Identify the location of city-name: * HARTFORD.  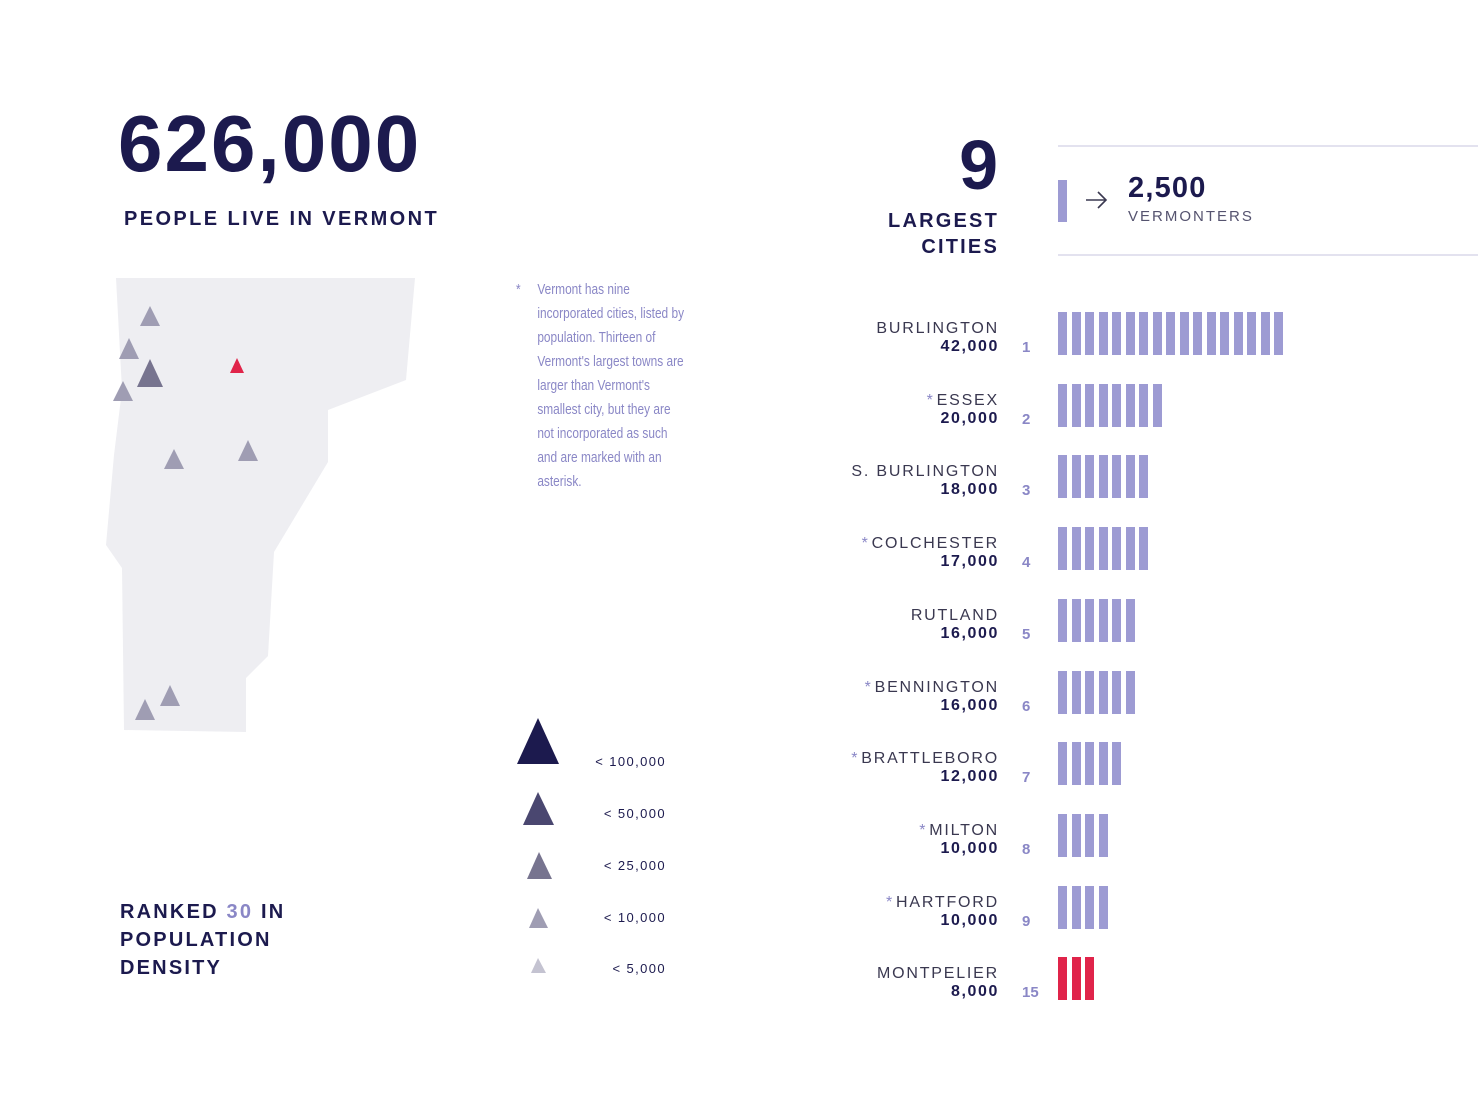
(942, 903).